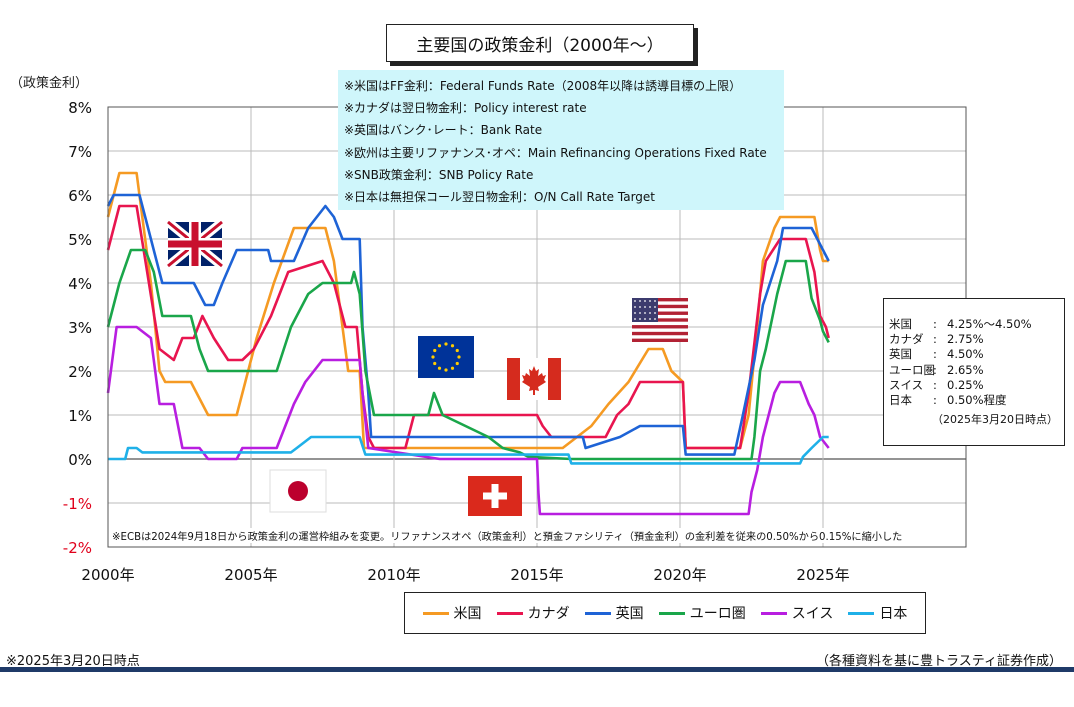 The image size is (1074, 707). Describe the element at coordinates (250, 575) in the screenshot. I see `x-tick-label: 2005年` at that location.